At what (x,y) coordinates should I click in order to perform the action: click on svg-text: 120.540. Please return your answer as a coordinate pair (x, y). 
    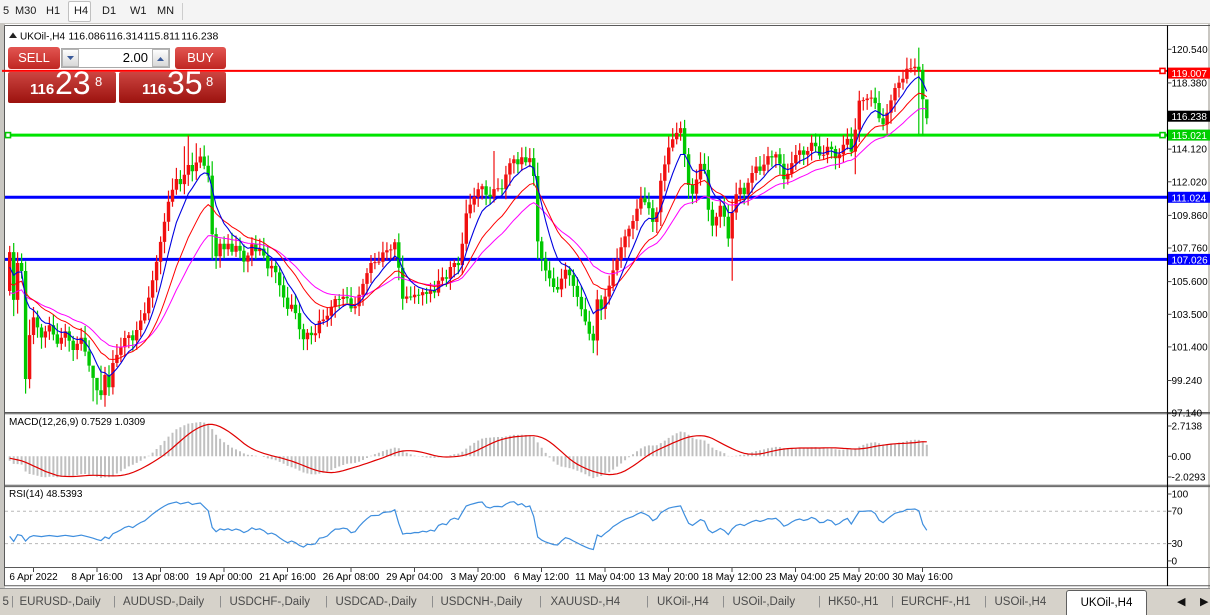
    Looking at the image, I should click on (1190, 50).